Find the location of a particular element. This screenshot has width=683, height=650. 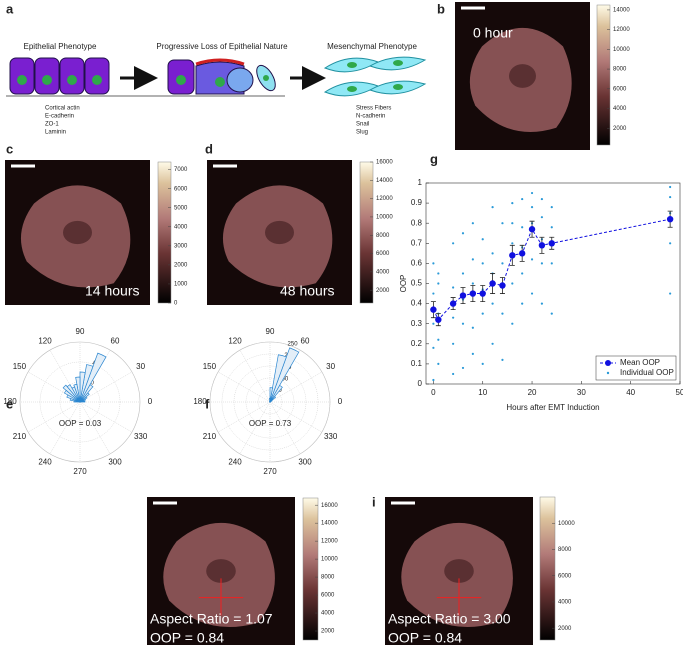

y-tick-label: 0.1 is located at coordinates (417, 363).